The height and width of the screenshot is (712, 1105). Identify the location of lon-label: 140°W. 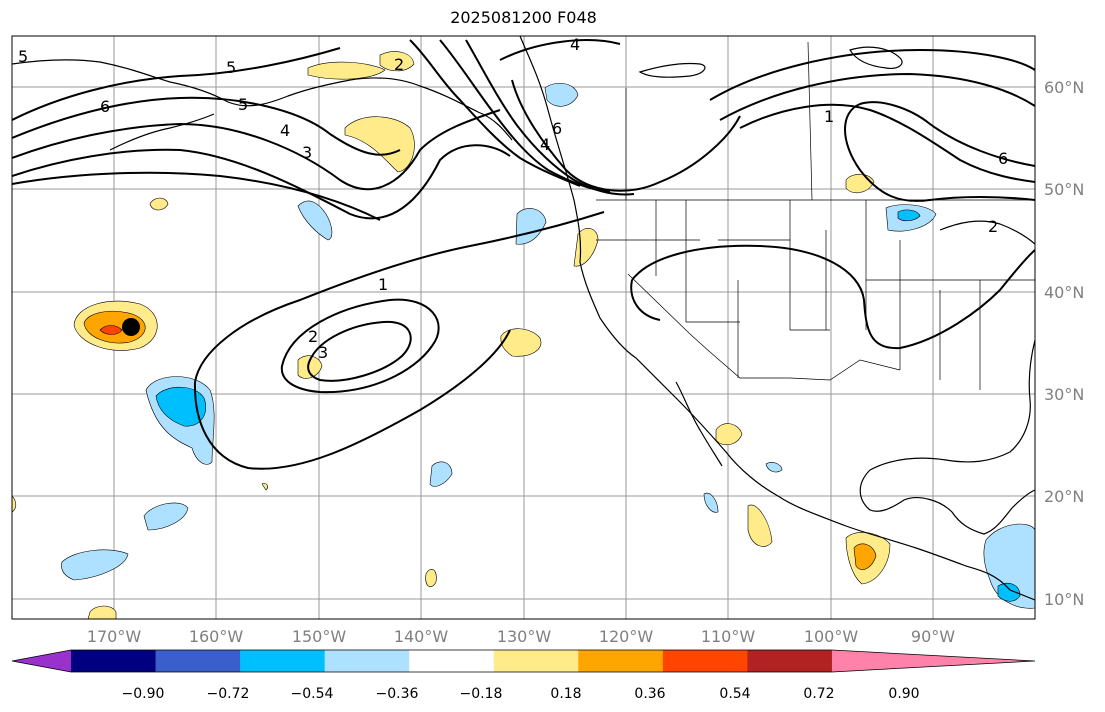
(421, 636).